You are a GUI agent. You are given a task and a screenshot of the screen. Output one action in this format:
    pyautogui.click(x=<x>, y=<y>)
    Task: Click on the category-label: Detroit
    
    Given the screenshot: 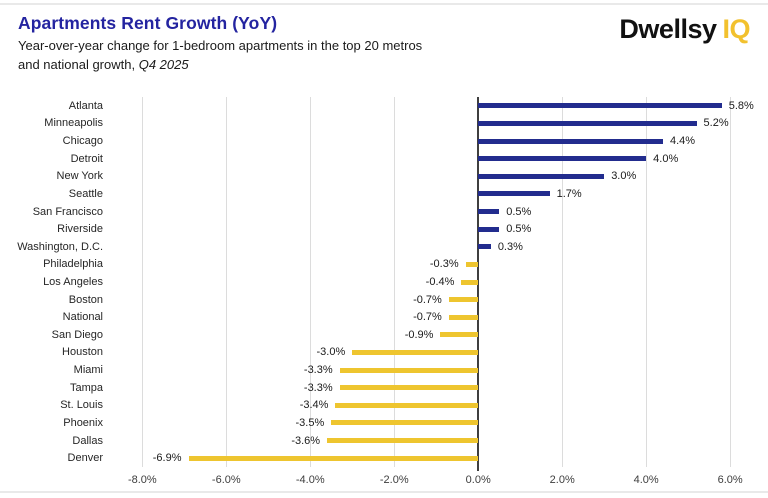 What is the action you would take?
    pyautogui.click(x=86, y=158)
    